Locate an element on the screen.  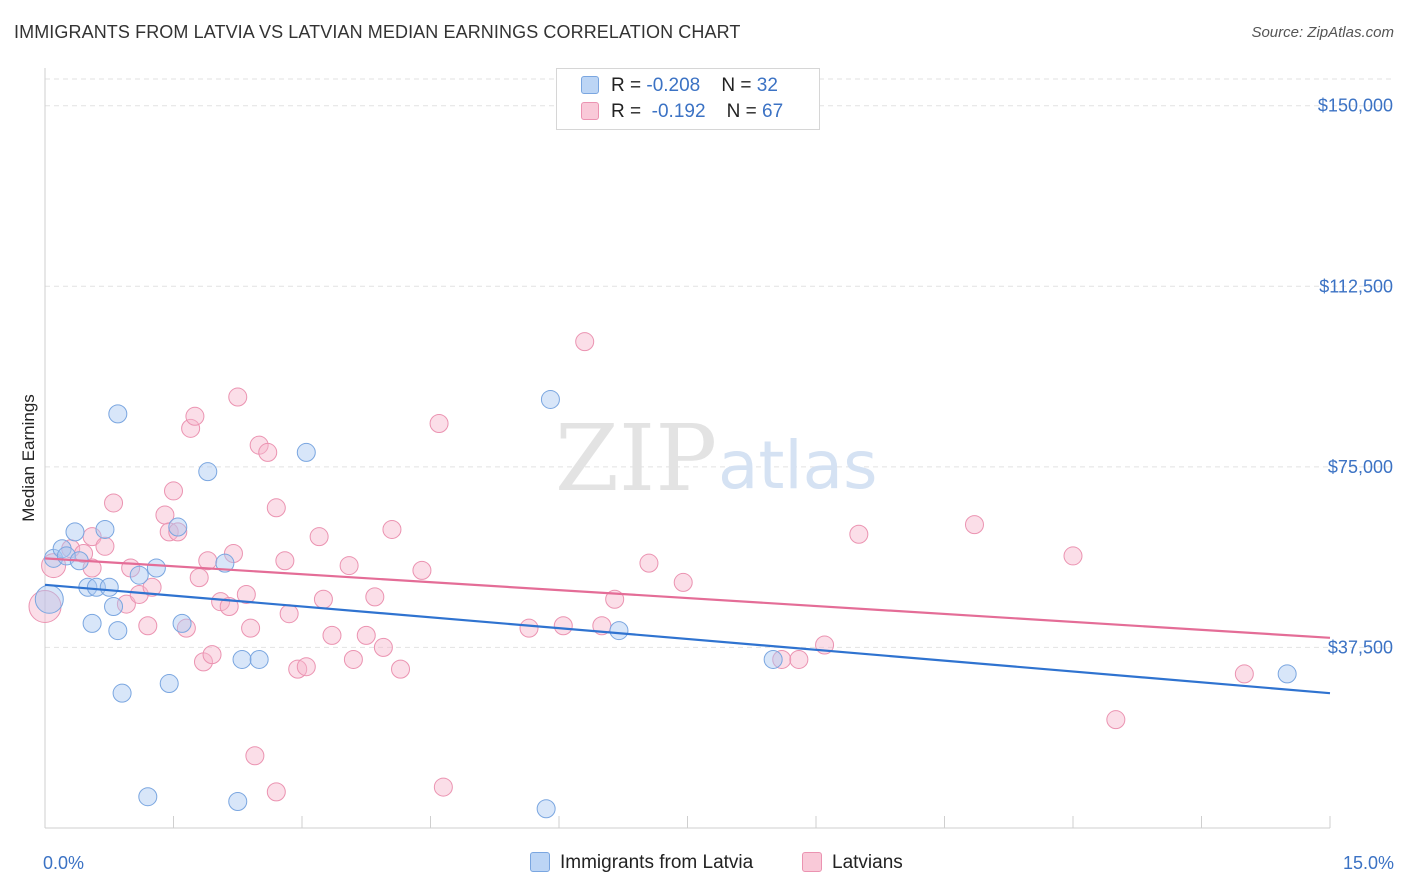
legend-row-immigrants: R = -0.208 N = 32 is located at coordinates (679, 88).